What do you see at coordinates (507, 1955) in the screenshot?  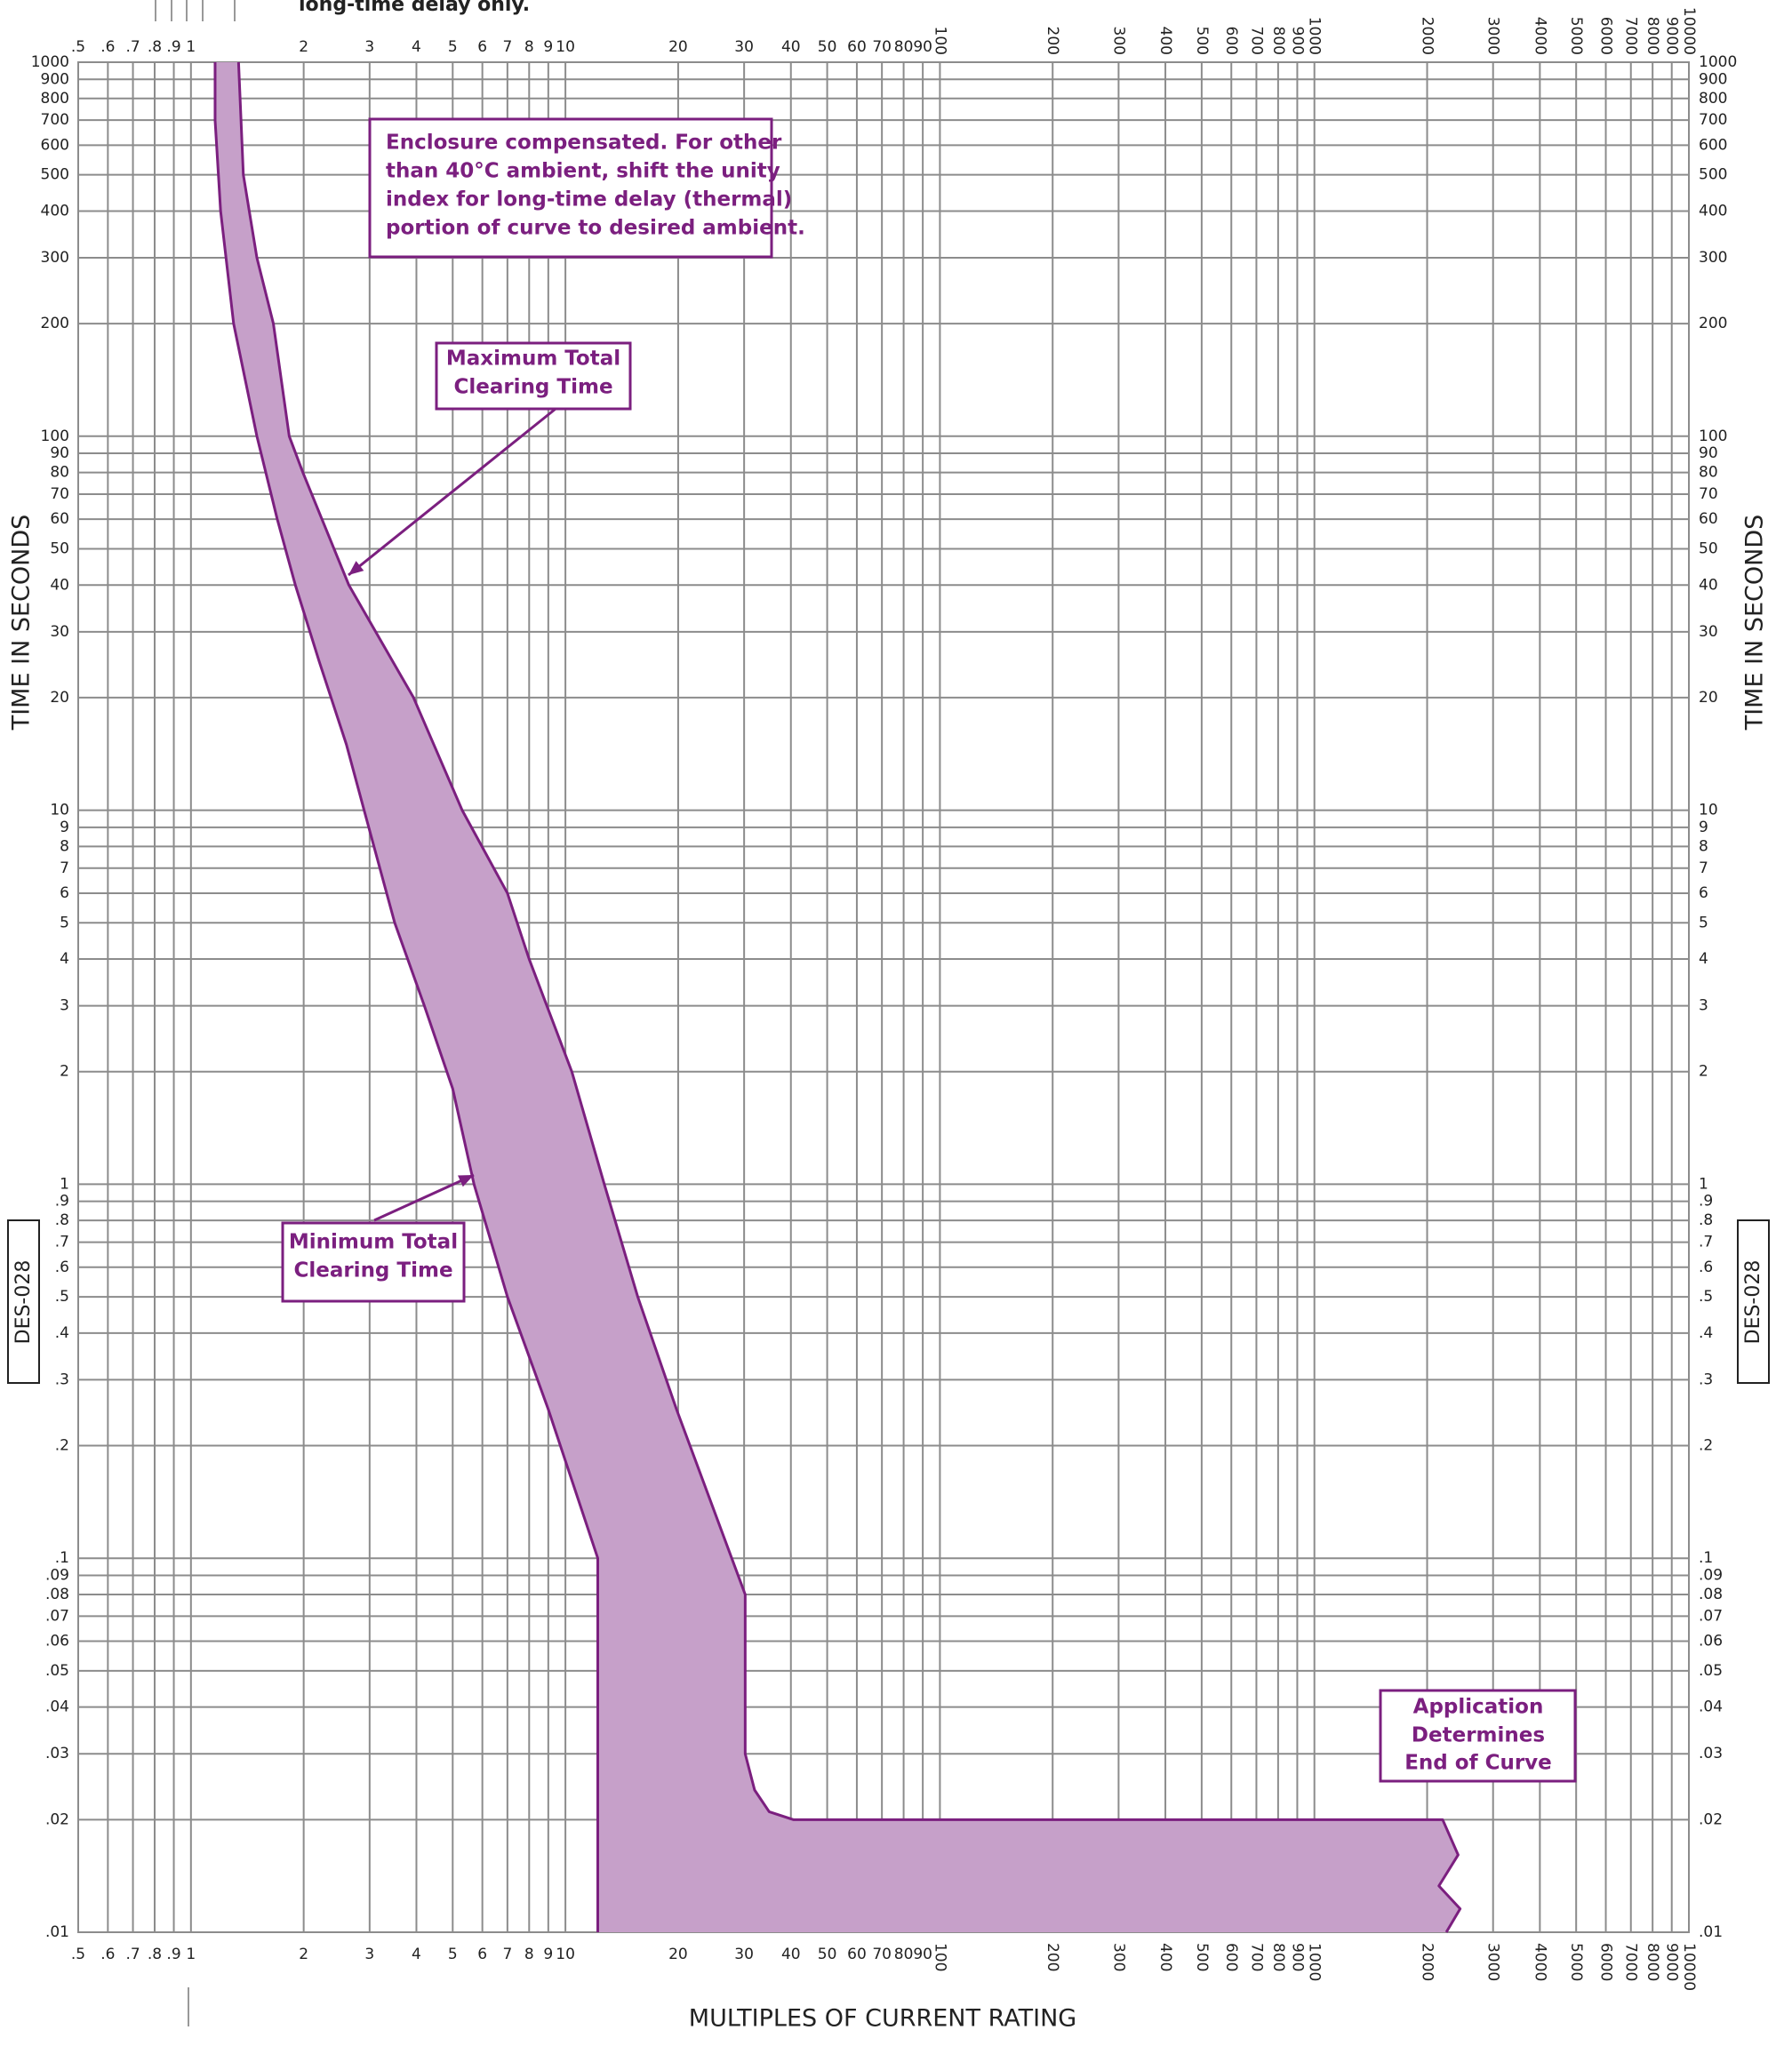 I see `x-tick-label-bottom: 7` at bounding box center [507, 1955].